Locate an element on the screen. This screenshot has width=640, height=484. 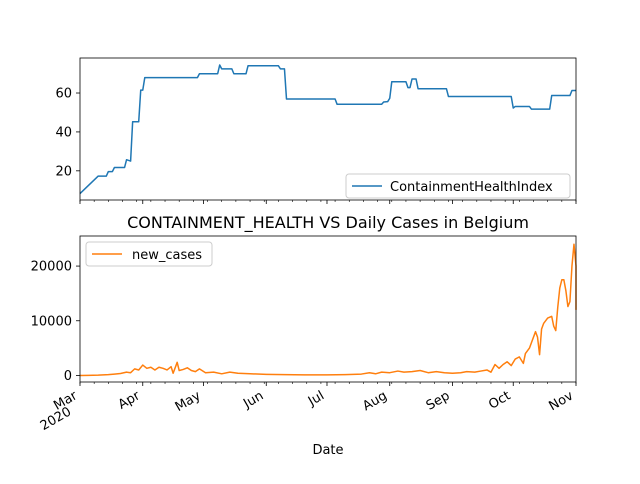
y-tick-label: 60 is located at coordinates (63, 94).